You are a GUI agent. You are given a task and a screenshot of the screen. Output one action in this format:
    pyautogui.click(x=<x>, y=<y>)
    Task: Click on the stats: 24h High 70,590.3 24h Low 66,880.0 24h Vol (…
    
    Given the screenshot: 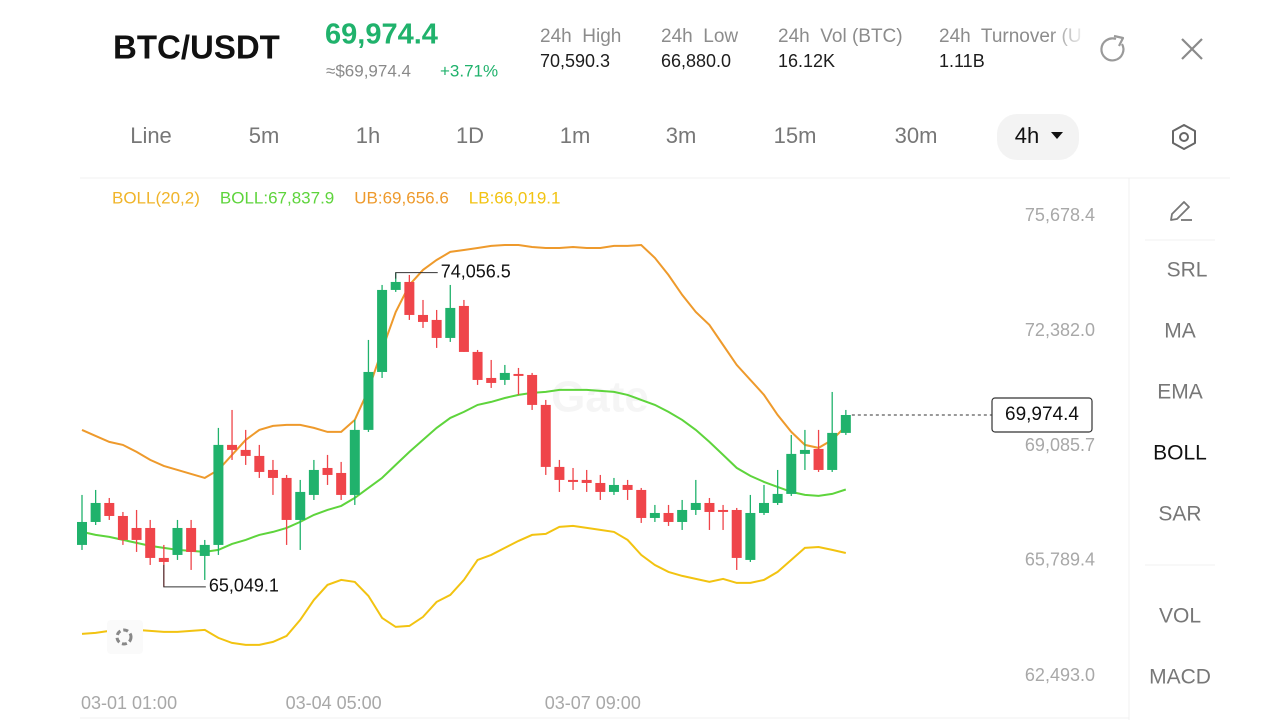 What is the action you would take?
    pyautogui.click(x=811, y=48)
    